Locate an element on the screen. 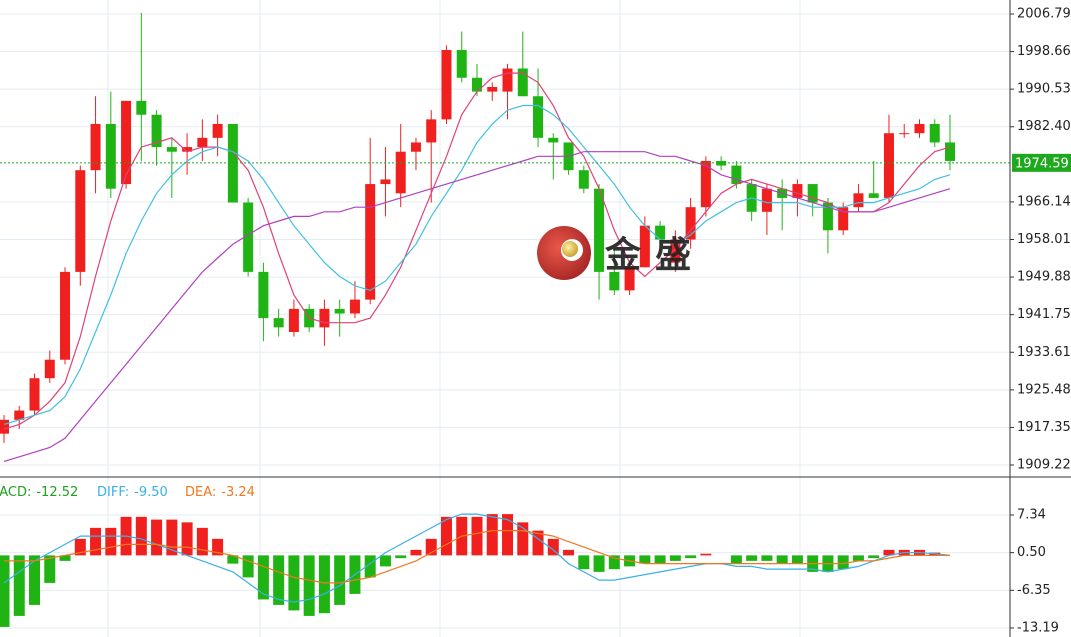 This screenshot has height=637, width=1071. legend-entry: DEA: -3.24 is located at coordinates (220, 492).